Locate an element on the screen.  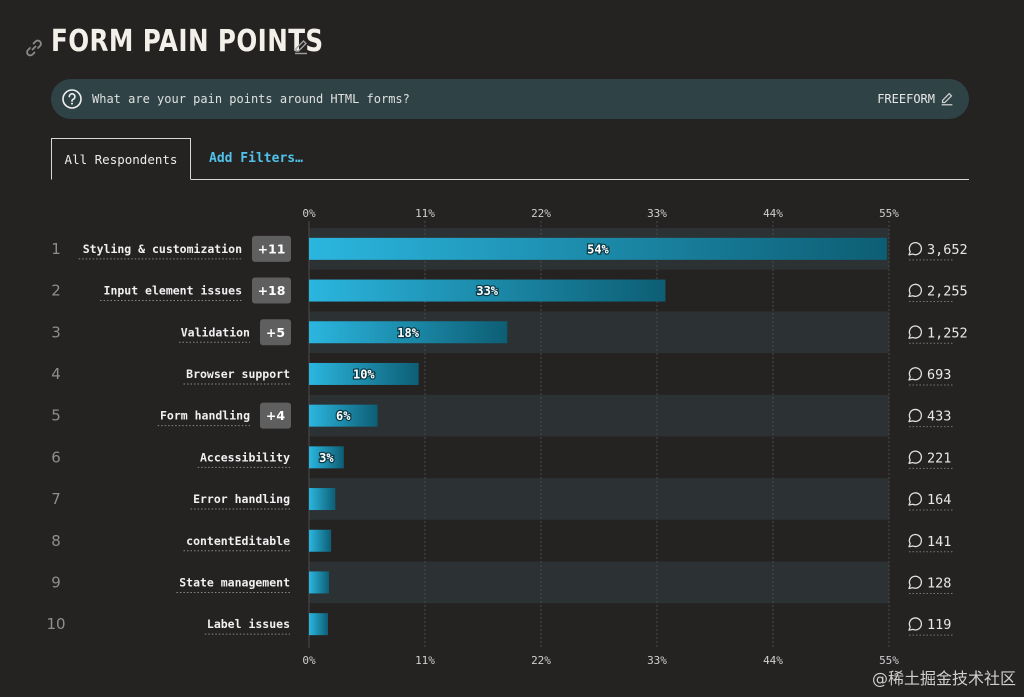
link-icon is located at coordinates (34, 48).